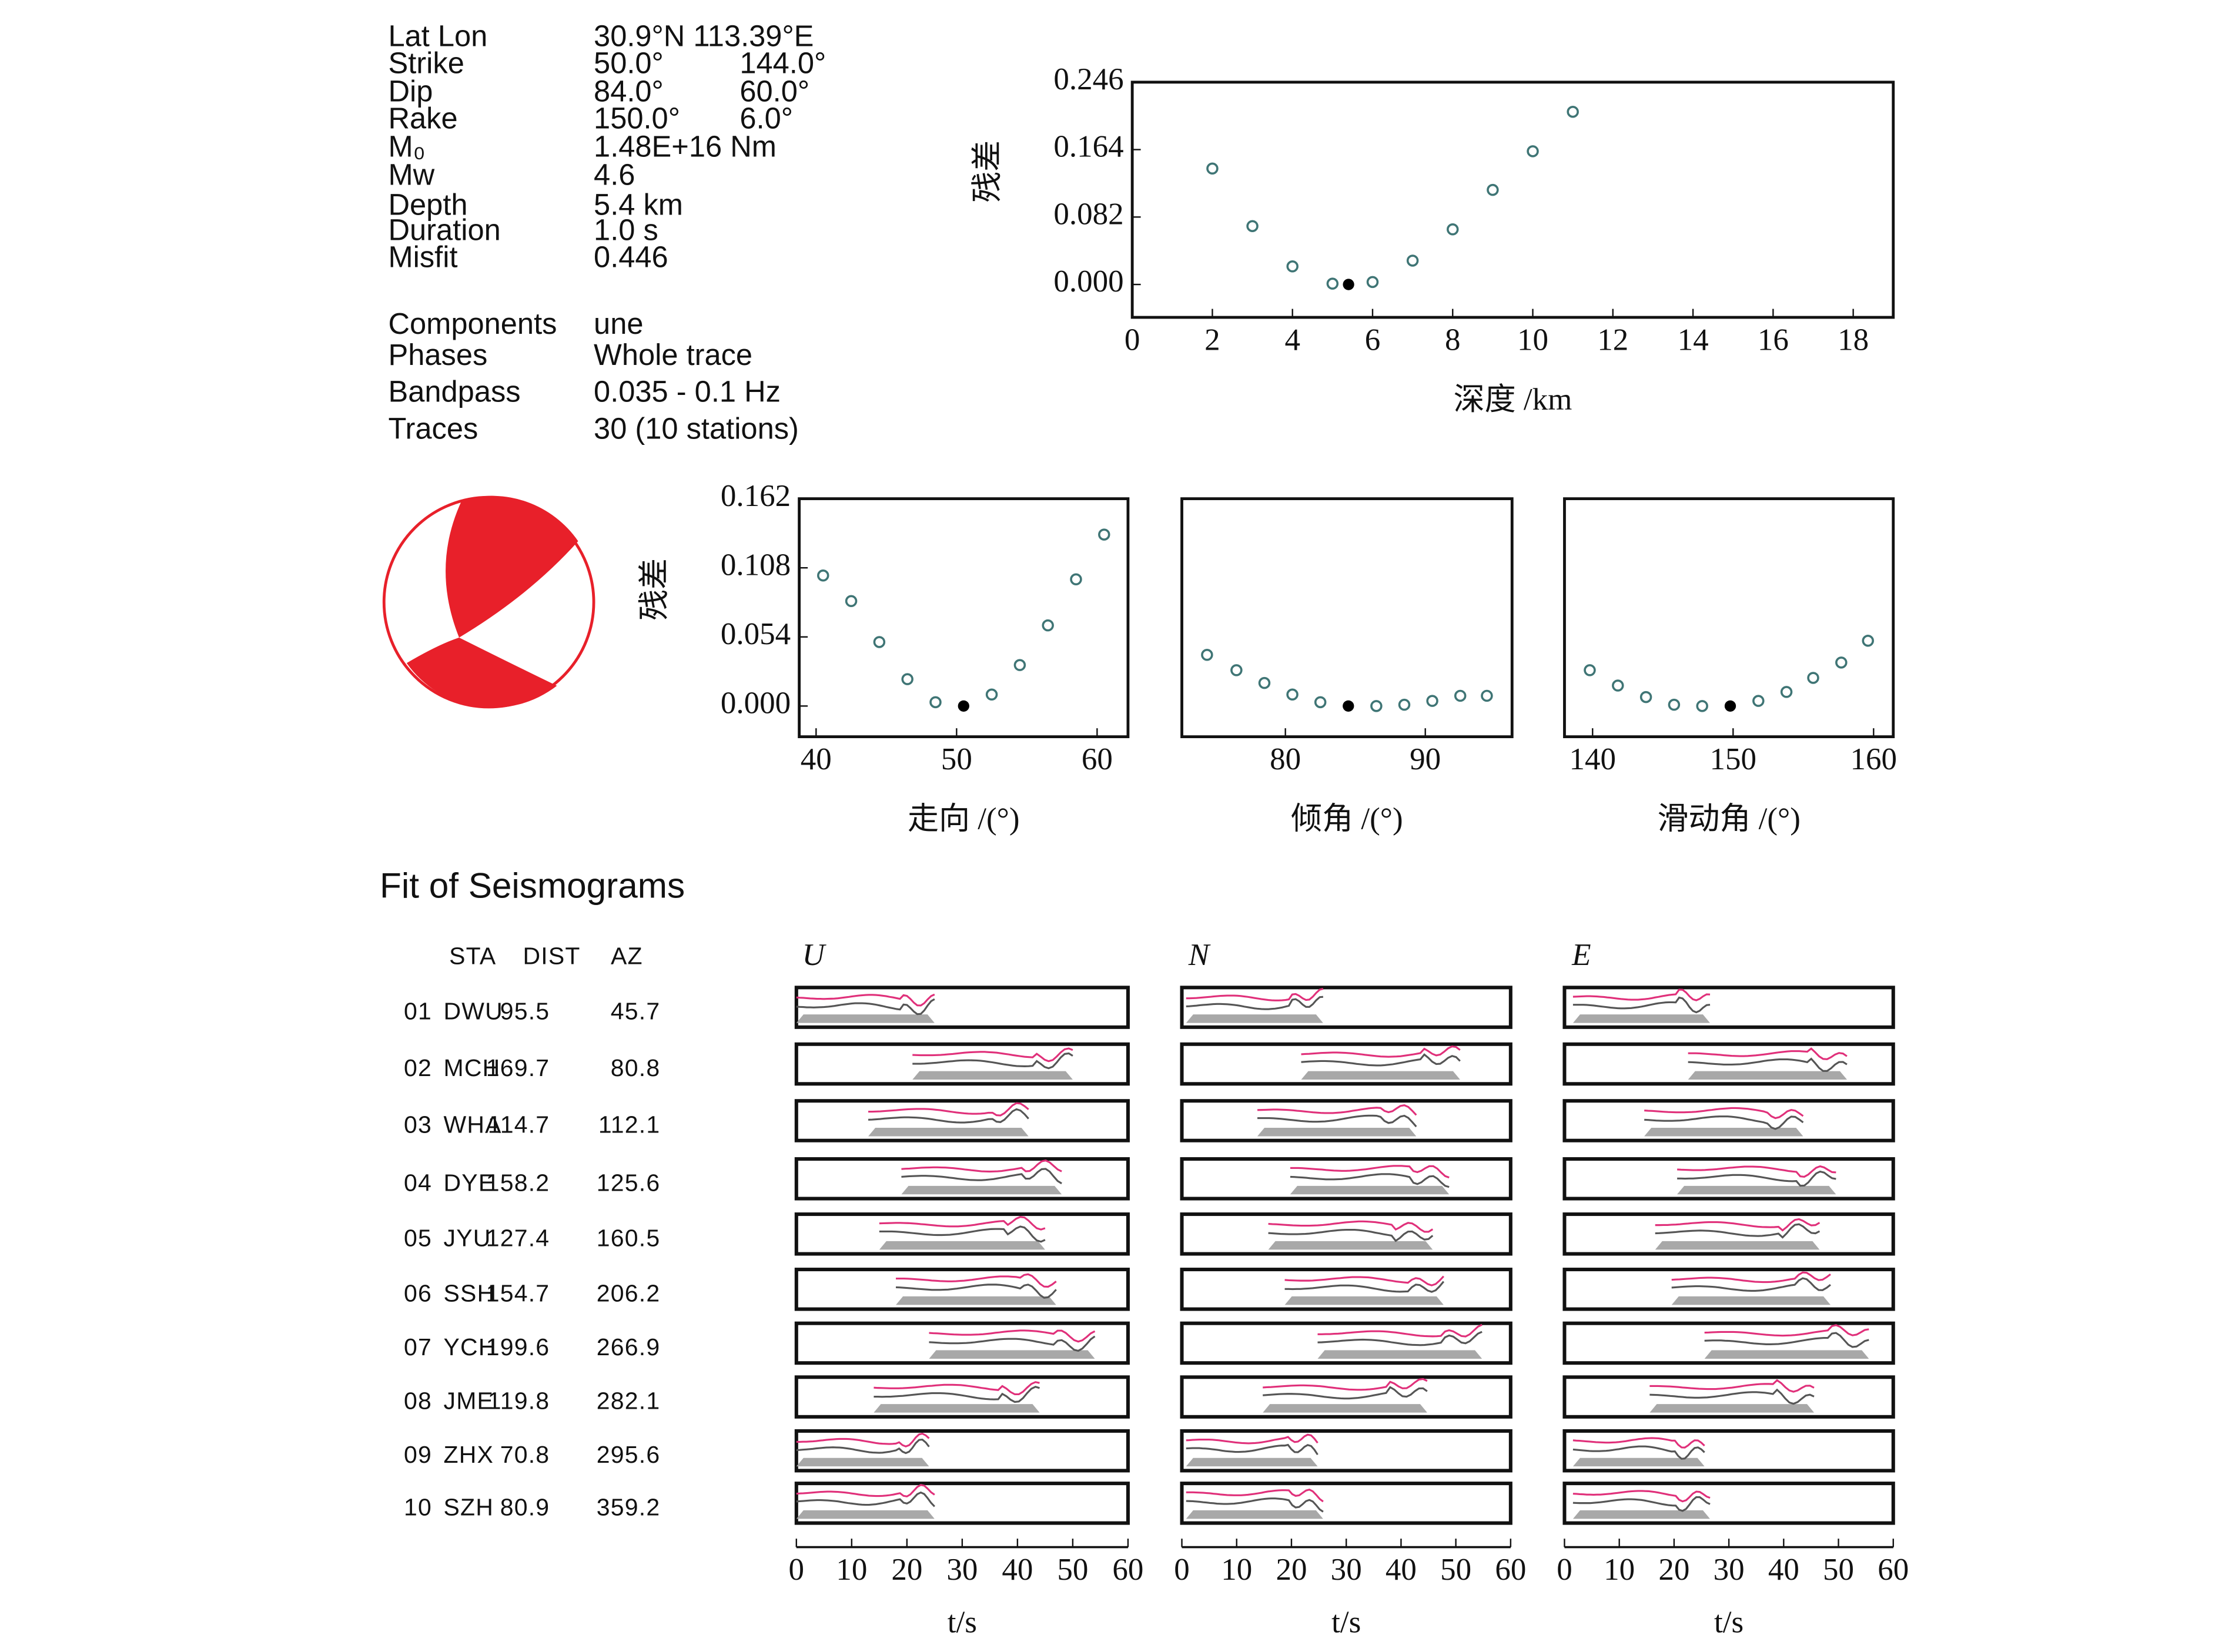 This screenshot has width=2222, height=1652. What do you see at coordinates (469, 1506) in the screenshot?
I see `station-code: SZH` at bounding box center [469, 1506].